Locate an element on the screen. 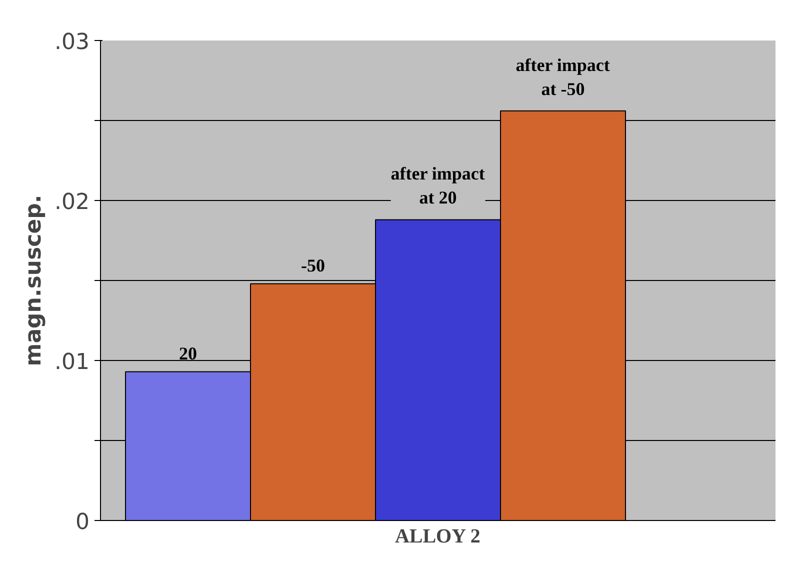 This screenshot has height=564, width=804. x-axis-title: ALLOY 2 is located at coordinates (437, 537).